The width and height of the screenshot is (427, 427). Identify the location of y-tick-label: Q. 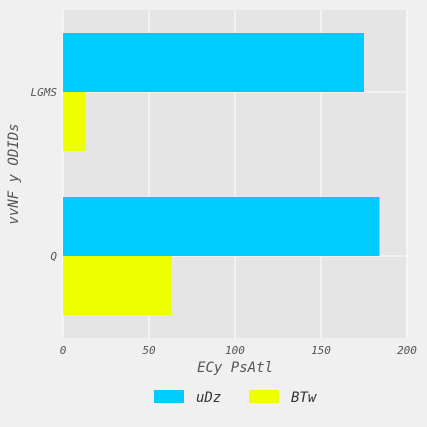
(53, 256).